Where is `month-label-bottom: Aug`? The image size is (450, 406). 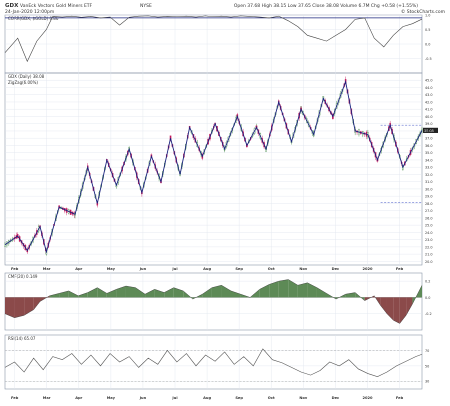
month-label-bottom: Aug is located at coordinates (207, 398).